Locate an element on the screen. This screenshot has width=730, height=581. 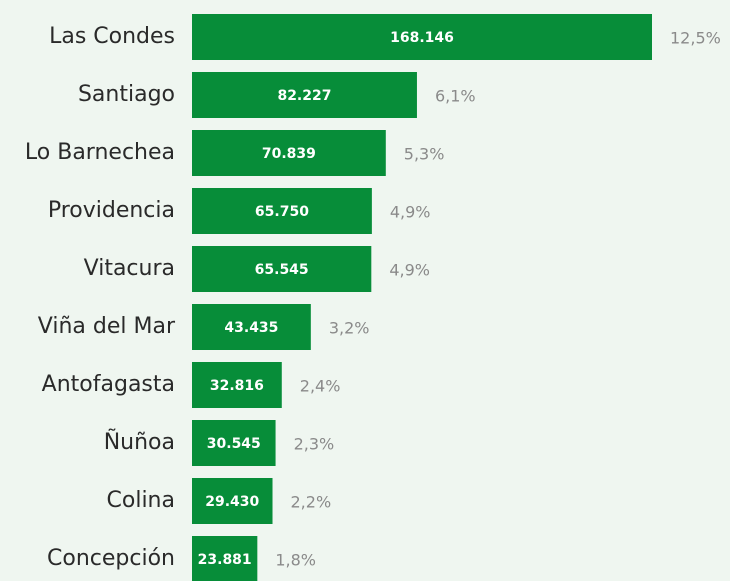
share-label: 12,5% is located at coordinates (695, 38).